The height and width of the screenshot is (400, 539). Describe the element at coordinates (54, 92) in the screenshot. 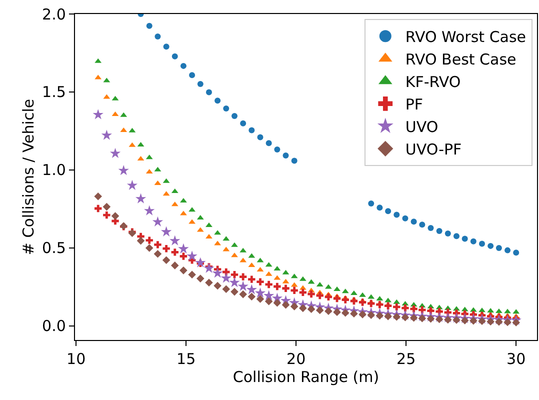

I see `y-tick-label: 1.5` at that location.